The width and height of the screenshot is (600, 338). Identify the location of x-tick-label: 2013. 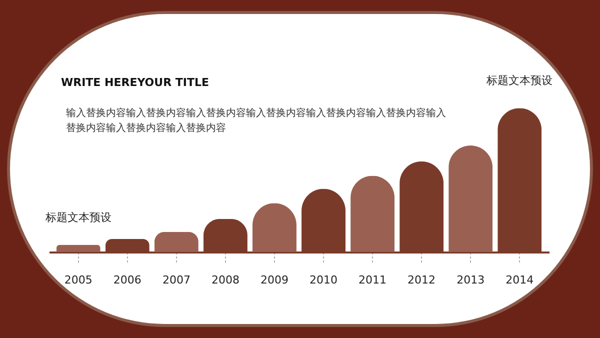
(470, 280).